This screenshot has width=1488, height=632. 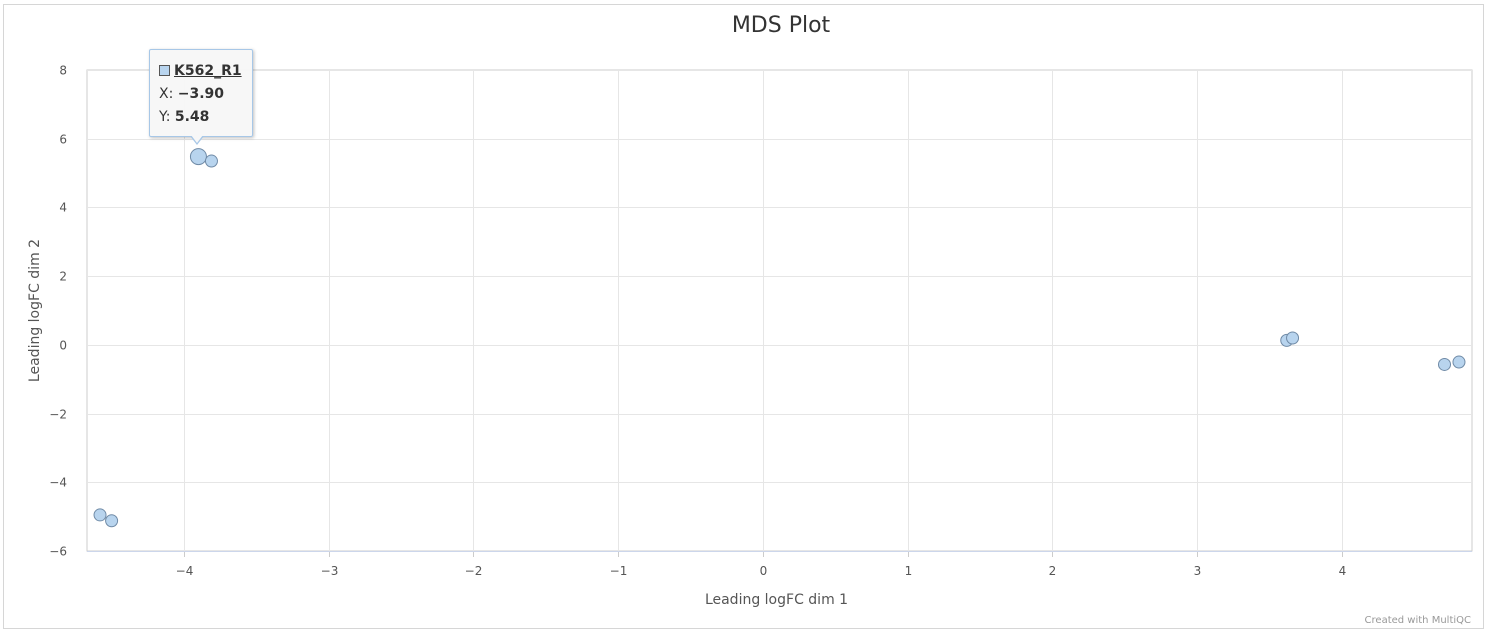 What do you see at coordinates (185, 571) in the screenshot?
I see `x-tick-label: −4` at bounding box center [185, 571].